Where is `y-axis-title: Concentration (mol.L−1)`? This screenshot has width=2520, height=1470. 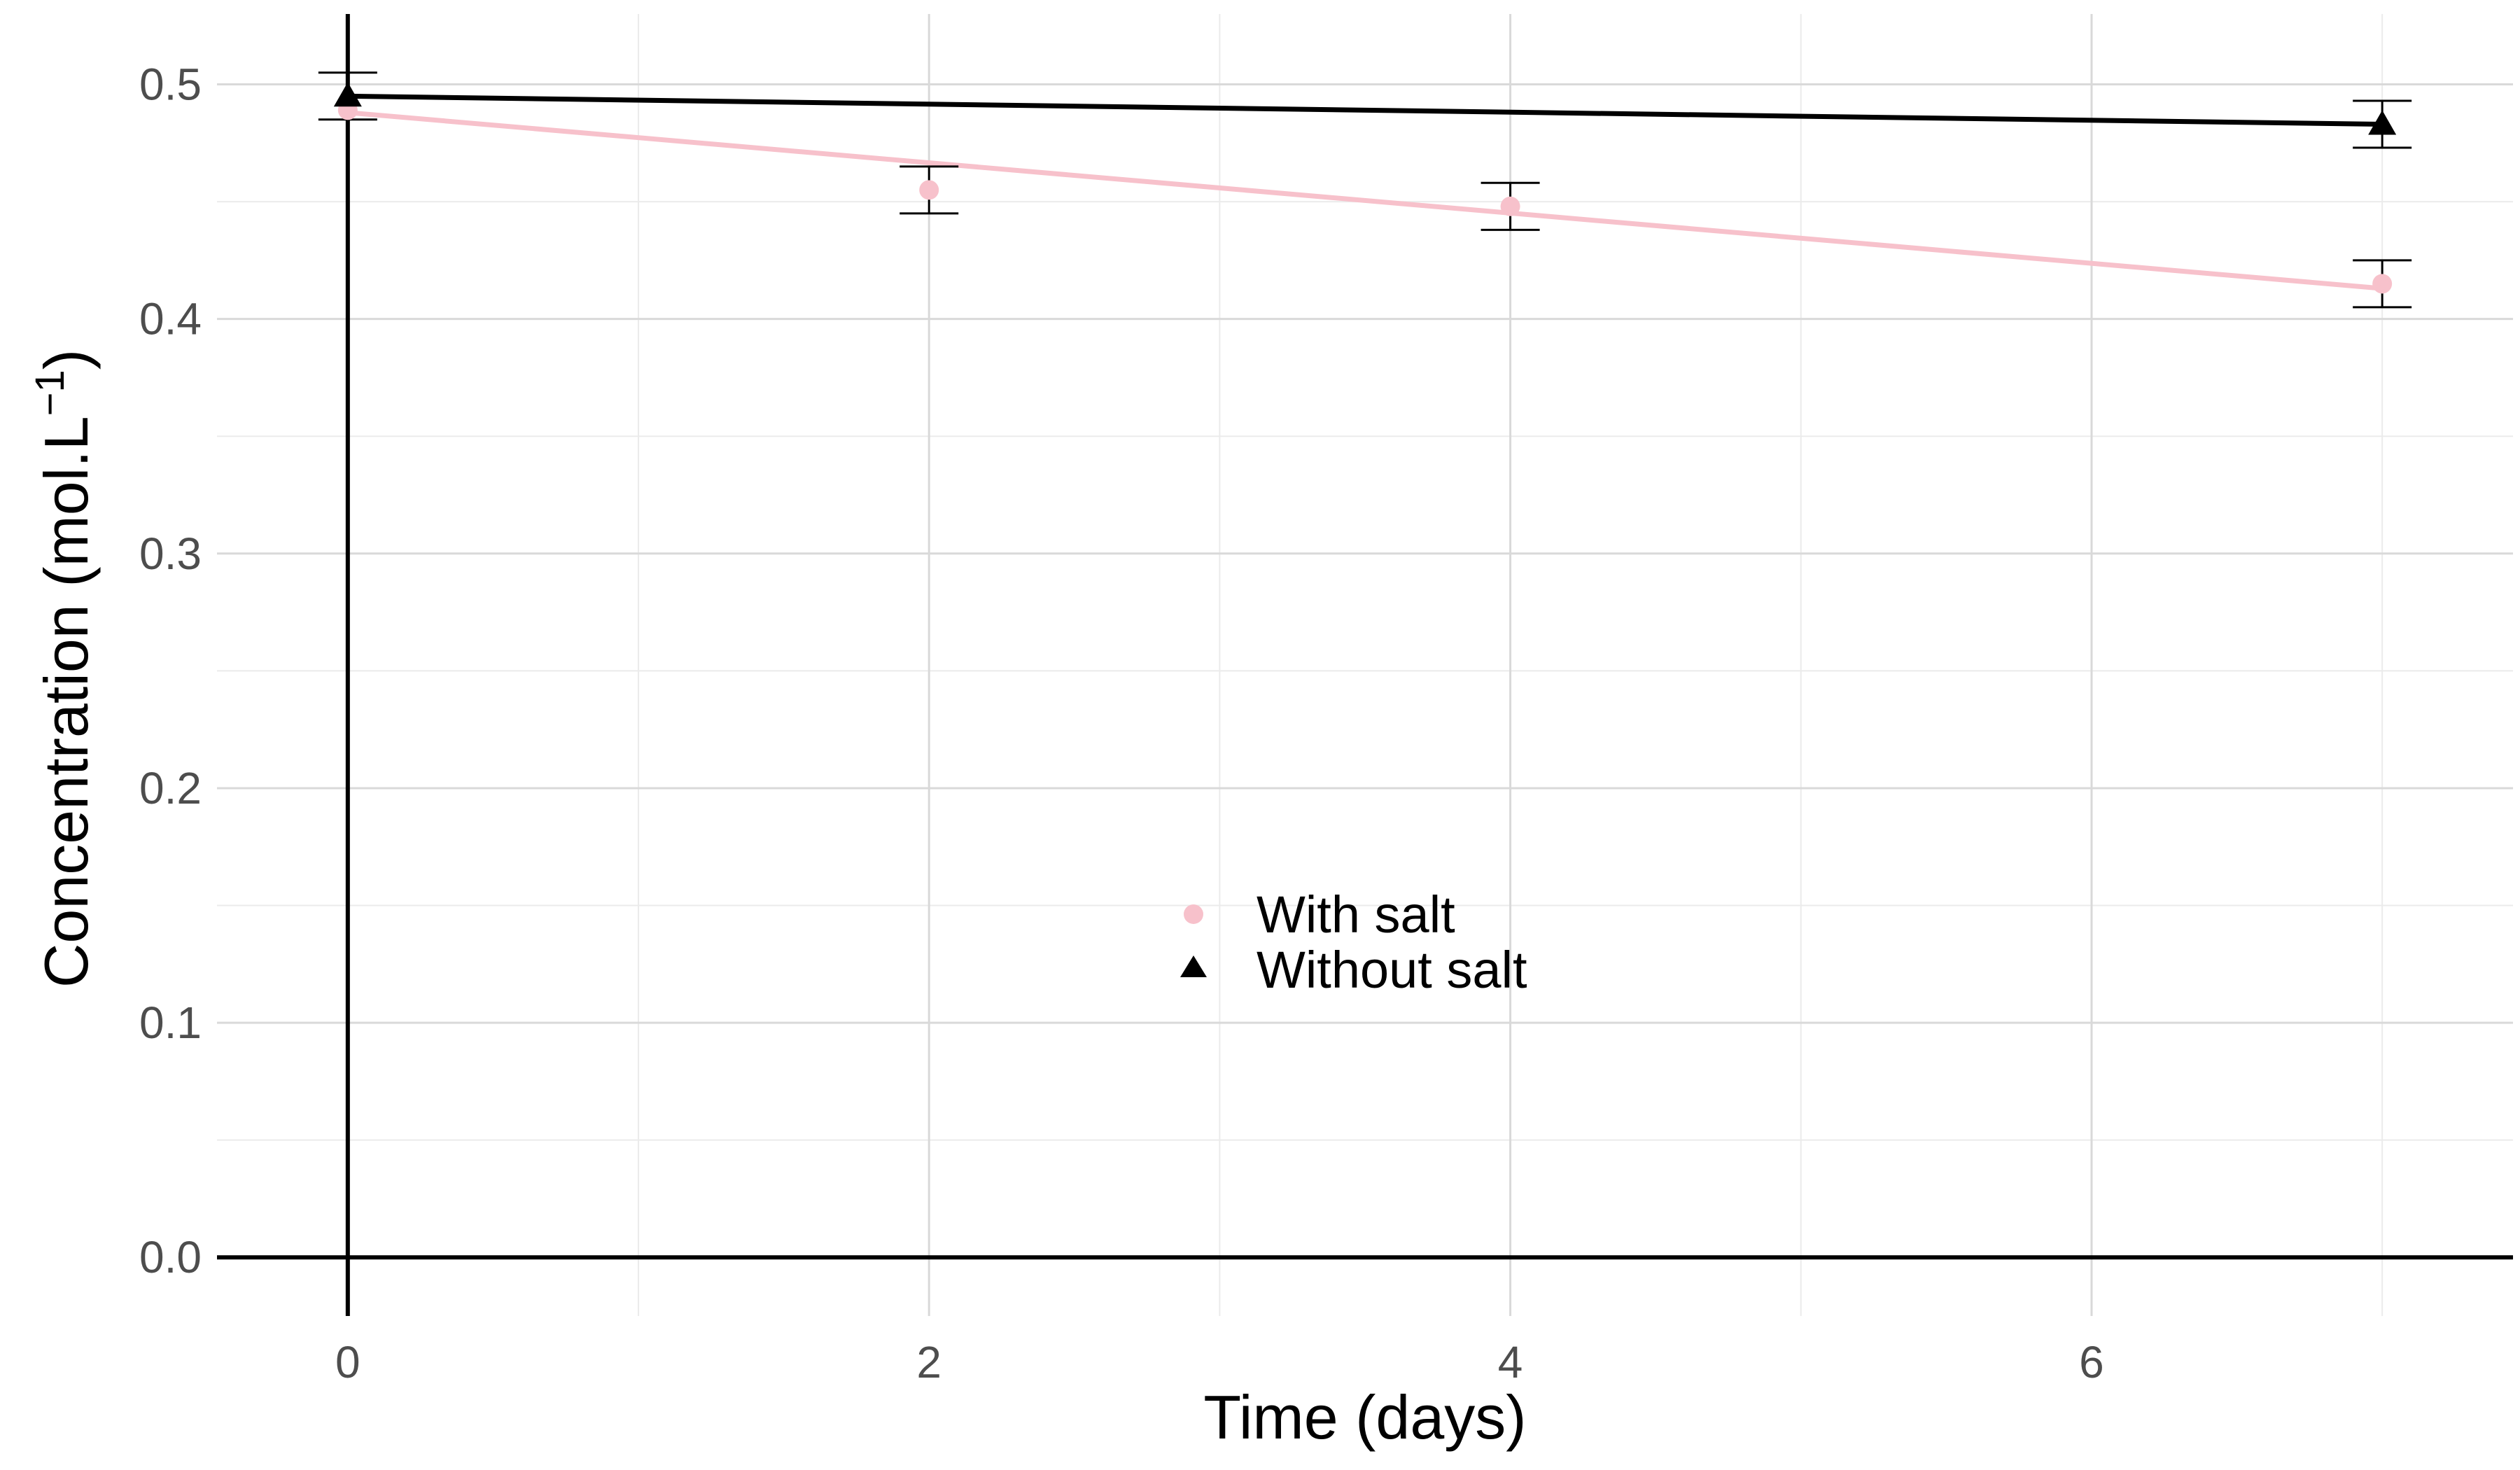
y-axis-title: Concentration (mol.L−1) is located at coordinates (64, 668).